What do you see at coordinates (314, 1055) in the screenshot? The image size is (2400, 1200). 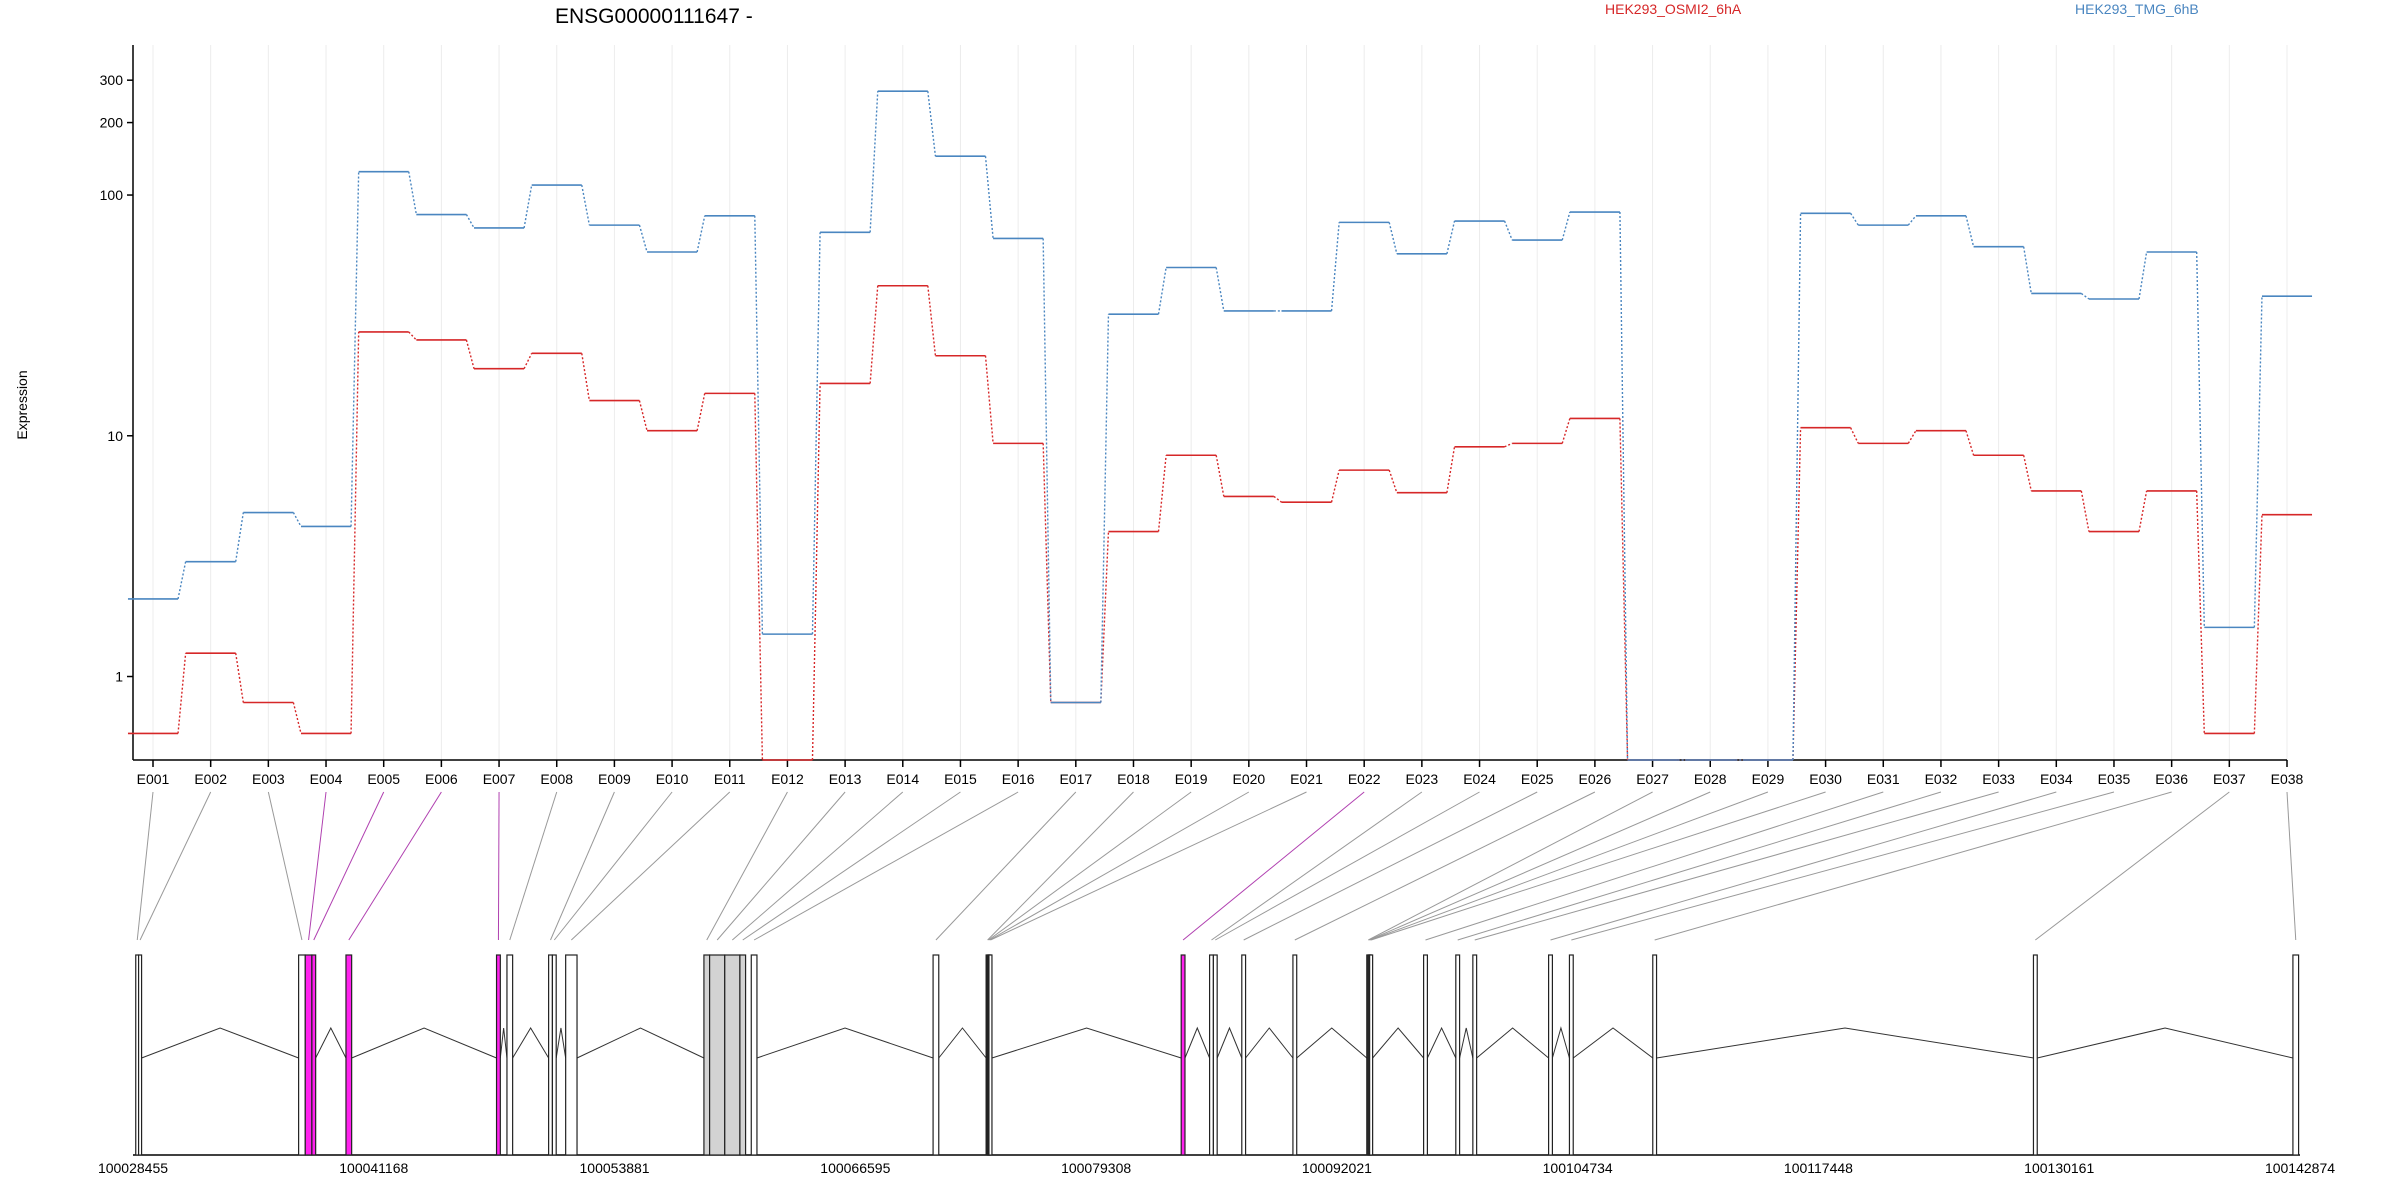 I see `exon-box-E005` at bounding box center [314, 1055].